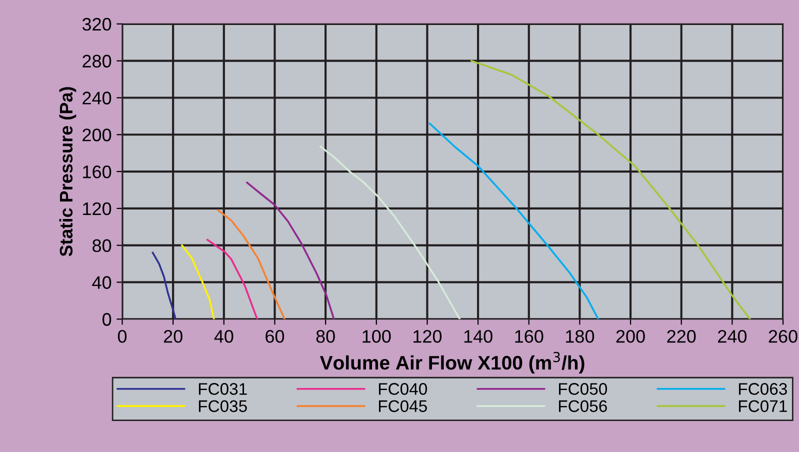  Describe the element at coordinates (97, 98) in the screenshot. I see `y-tick-label: 240` at that location.